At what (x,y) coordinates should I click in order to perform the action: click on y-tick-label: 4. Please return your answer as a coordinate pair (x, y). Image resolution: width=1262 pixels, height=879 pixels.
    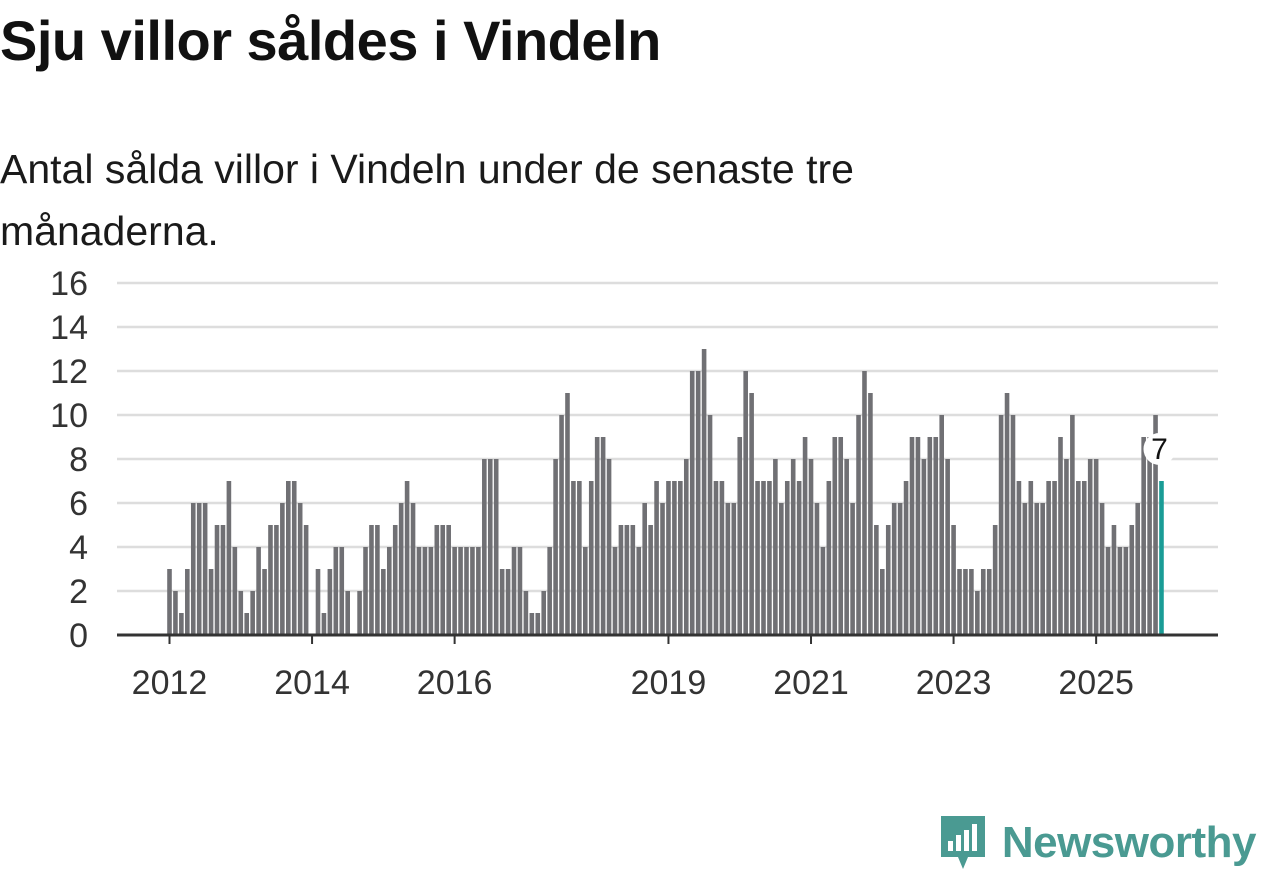
    Looking at the image, I should click on (78, 548).